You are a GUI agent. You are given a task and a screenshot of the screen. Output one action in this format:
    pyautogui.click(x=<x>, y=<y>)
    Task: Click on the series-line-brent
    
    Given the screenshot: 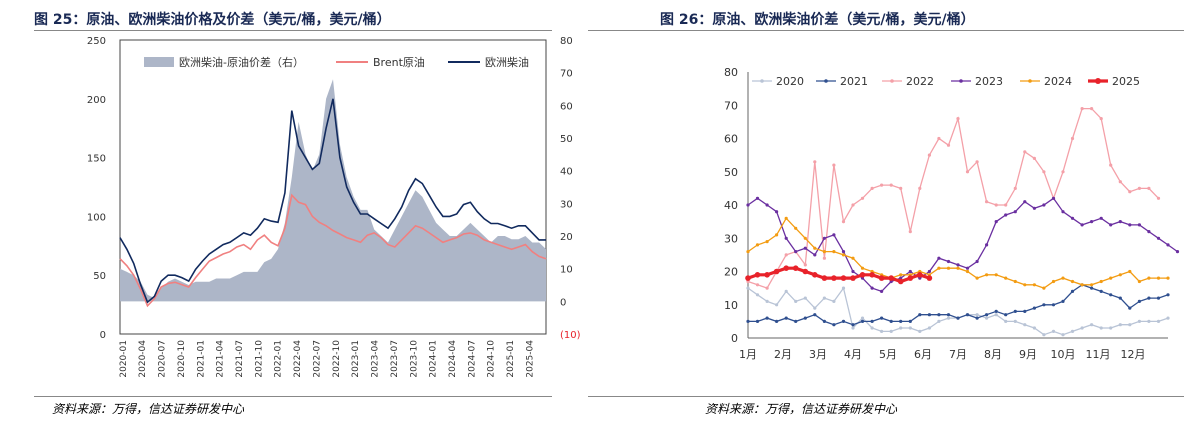 What is the action you would take?
    pyautogui.click(x=333, y=250)
    